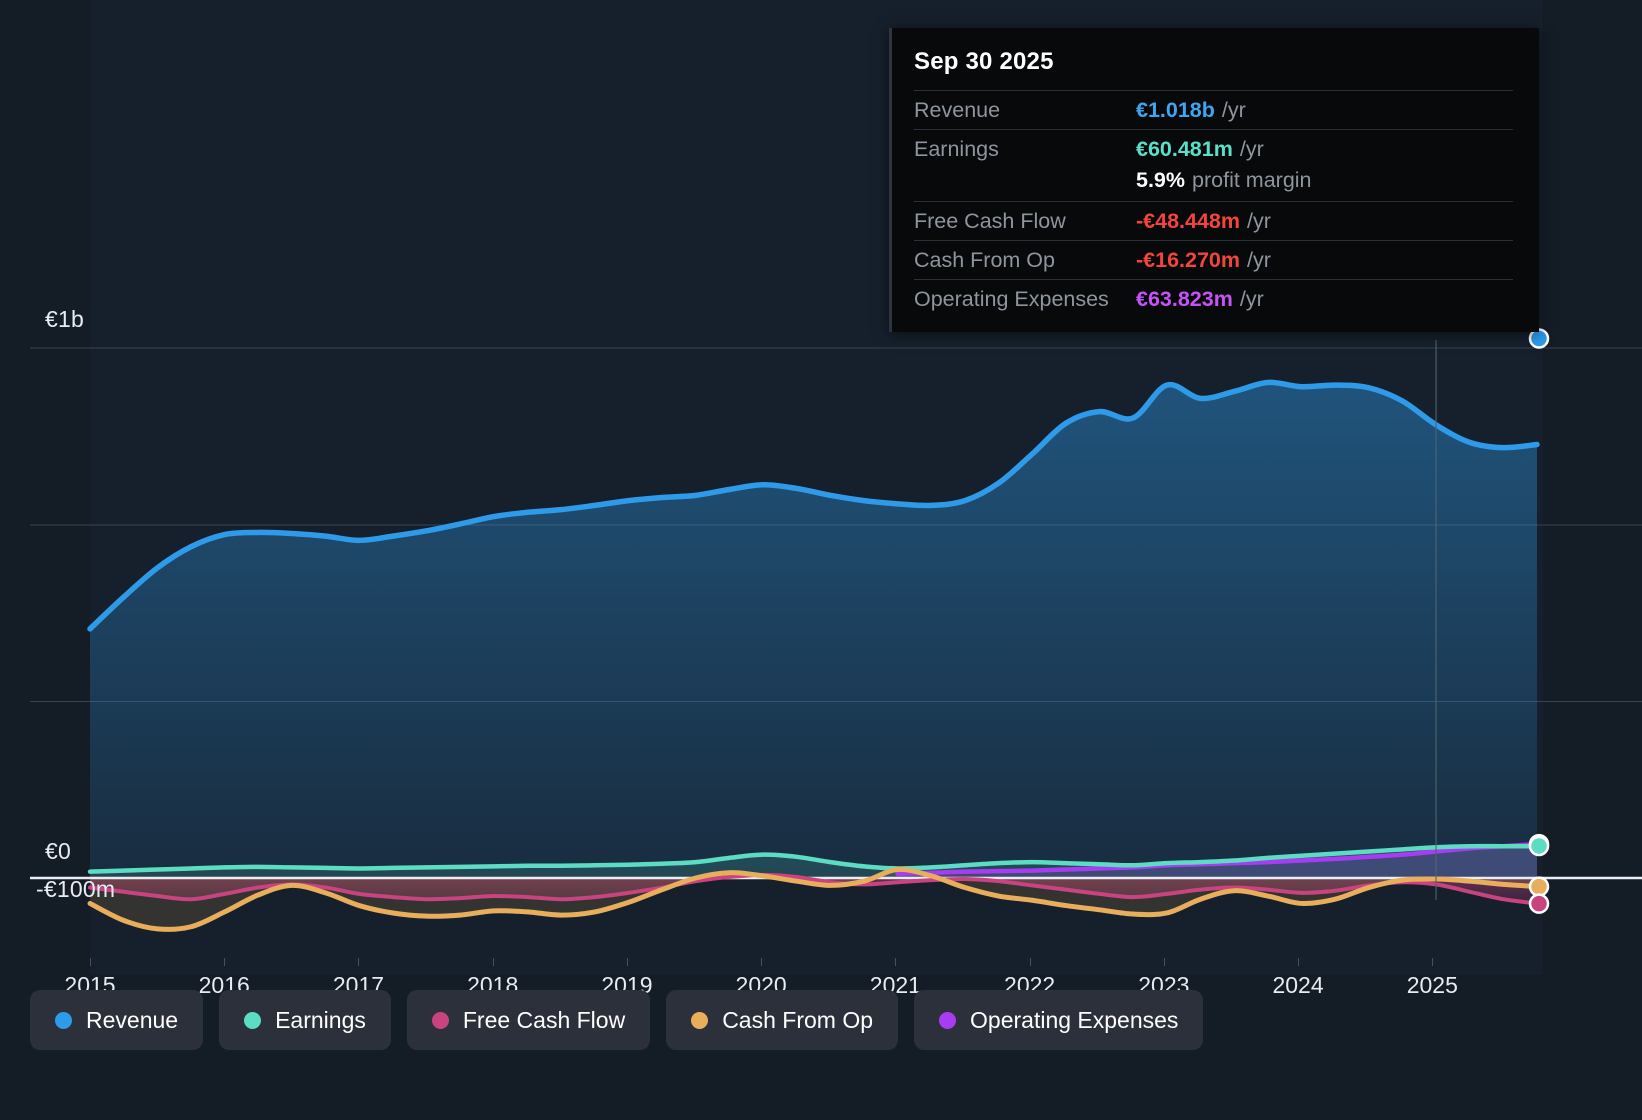  Describe the element at coordinates (1074, 1019) in the screenshot. I see `legend-item-label: Operating Expenses` at that location.